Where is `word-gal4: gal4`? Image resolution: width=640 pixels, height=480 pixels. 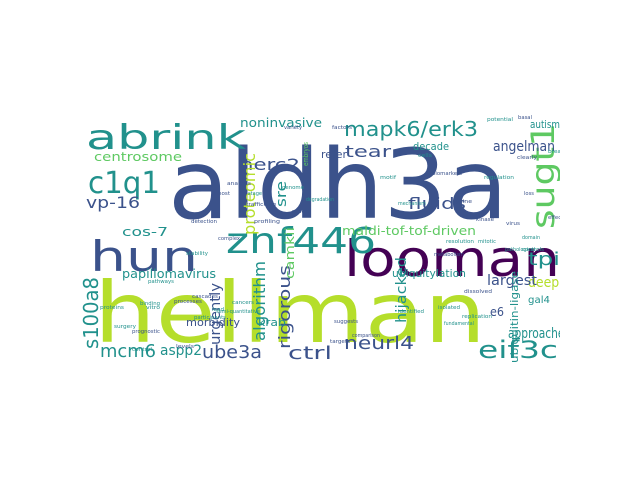
word-gal4: gal4 is located at coordinates (539, 300).